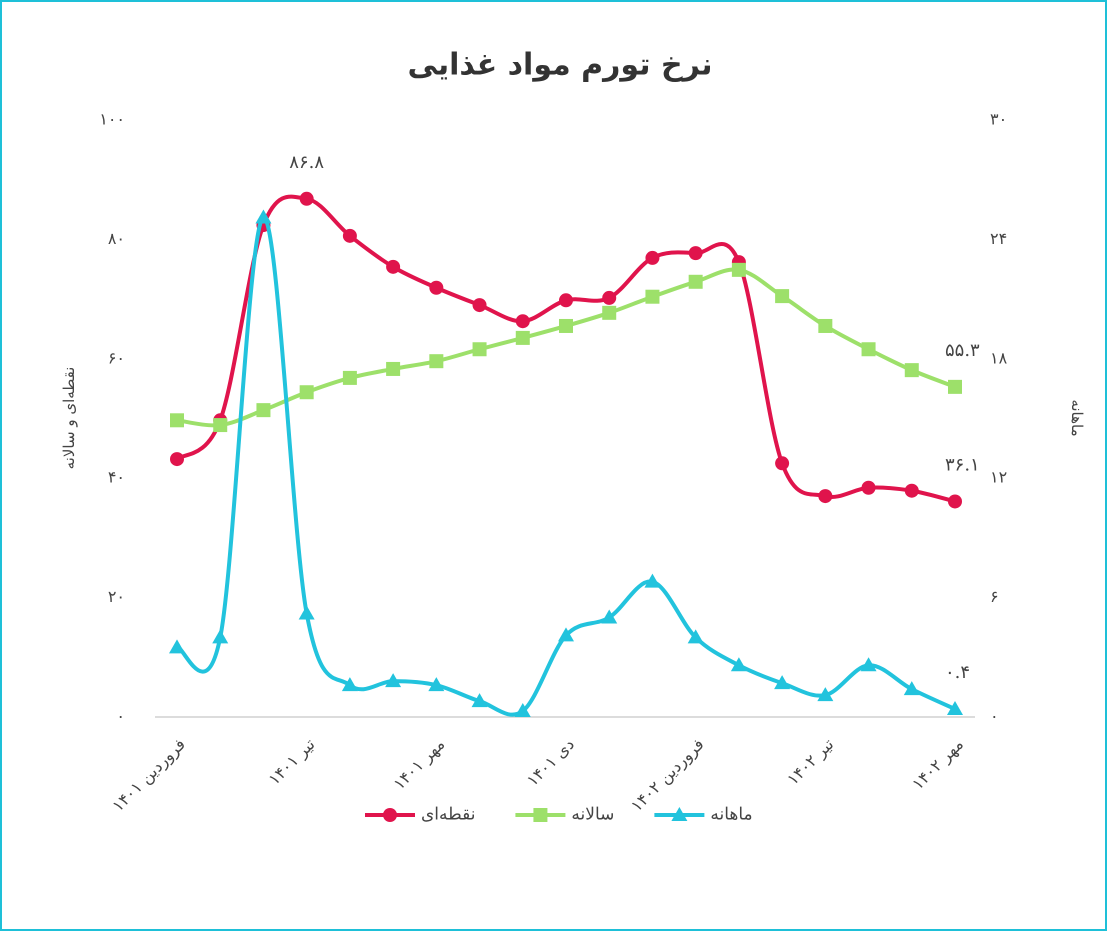 Image resolution: width=1107 pixels, height=931 pixels. Describe the element at coordinates (999, 357) in the screenshot. I see `y2-tick-label: ۱۸` at that location.